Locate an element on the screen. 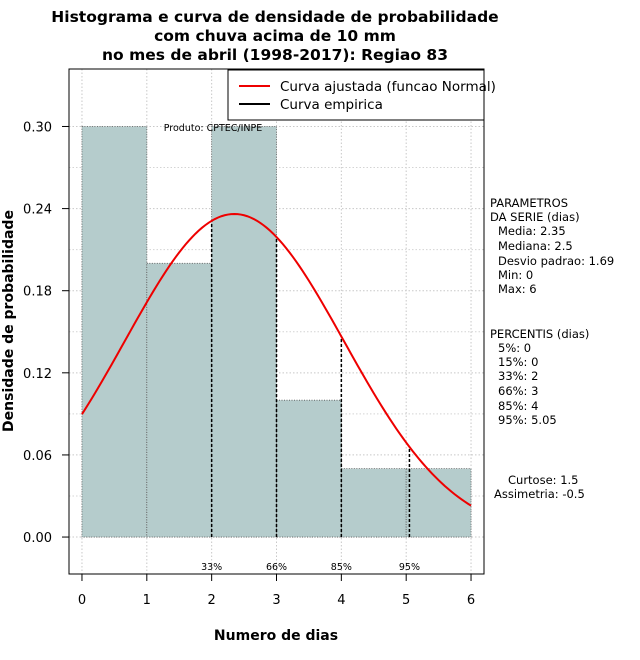 The width and height of the screenshot is (640, 660). y-axis-title: Densidade de probabilidade is located at coordinates (9, 321).